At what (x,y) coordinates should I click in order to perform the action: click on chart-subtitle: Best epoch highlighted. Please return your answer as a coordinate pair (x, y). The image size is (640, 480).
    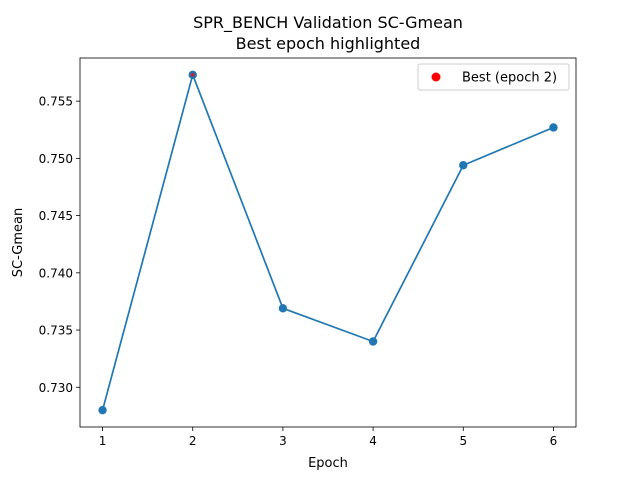
    Looking at the image, I should click on (328, 43).